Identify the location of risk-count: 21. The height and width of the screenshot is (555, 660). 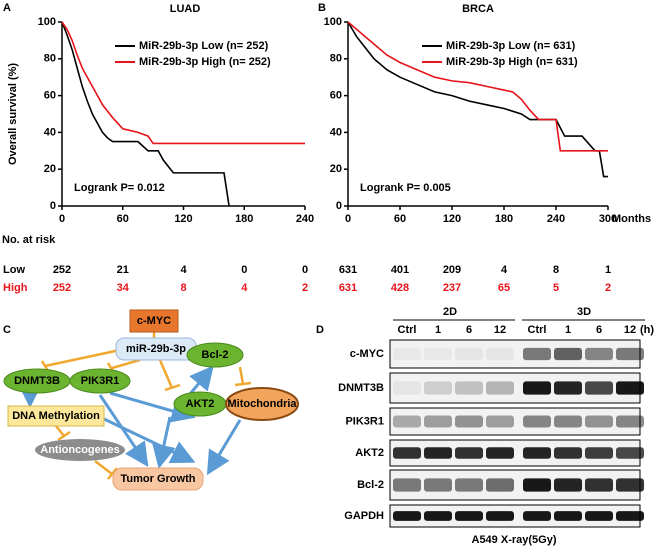
(123, 270).